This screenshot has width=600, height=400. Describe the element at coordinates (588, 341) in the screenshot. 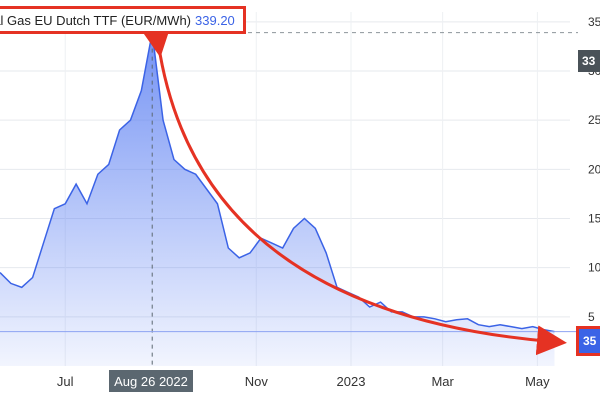

I see `current-price-tag: 35` at that location.